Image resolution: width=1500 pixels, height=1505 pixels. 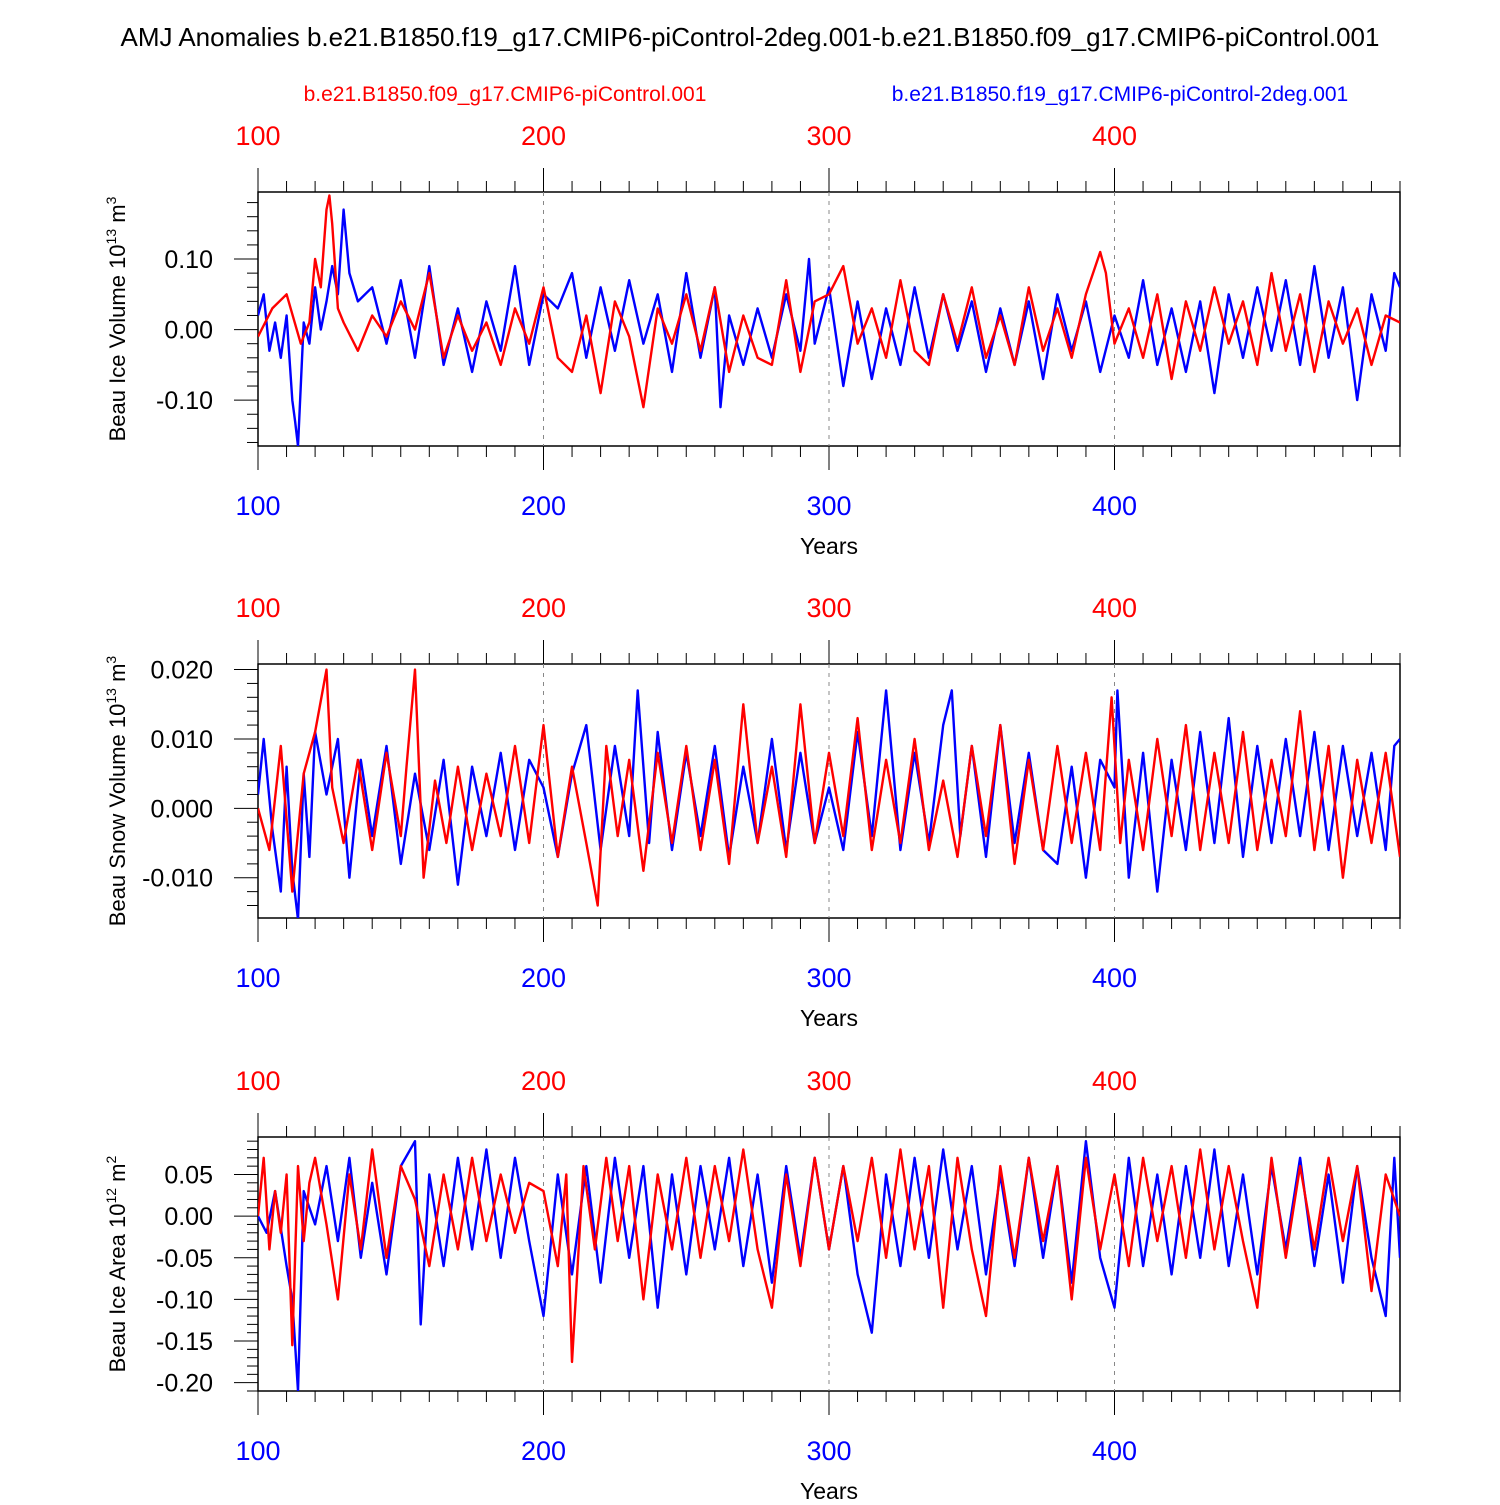 I want to click on y-tick-label: 0.010, so click(x=181, y=740).